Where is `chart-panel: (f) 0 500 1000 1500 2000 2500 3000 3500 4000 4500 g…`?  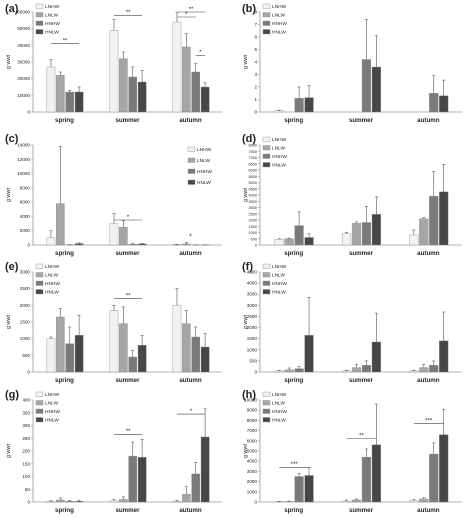
chart-panel: (f) 0 500 1000 1500 2000 2500 3000 3500 4000 4500 g… is located at coordinates (352, 322).